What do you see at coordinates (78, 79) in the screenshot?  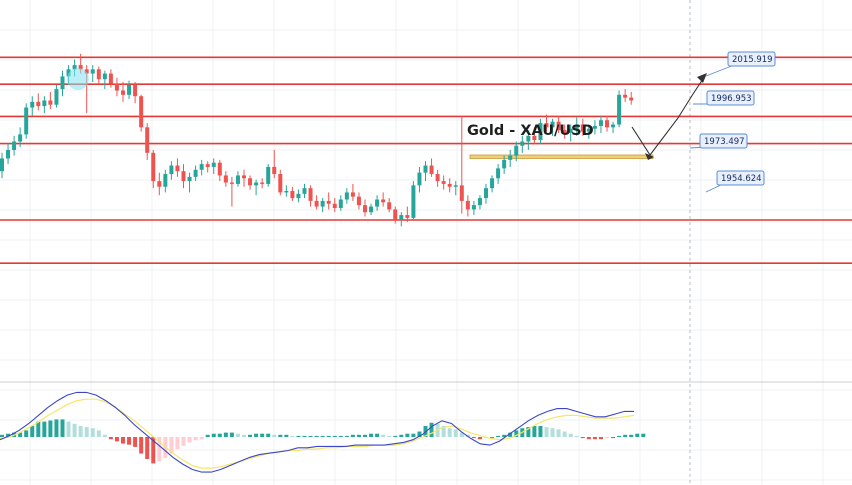 I see `swing-high-marker` at bounding box center [78, 79].